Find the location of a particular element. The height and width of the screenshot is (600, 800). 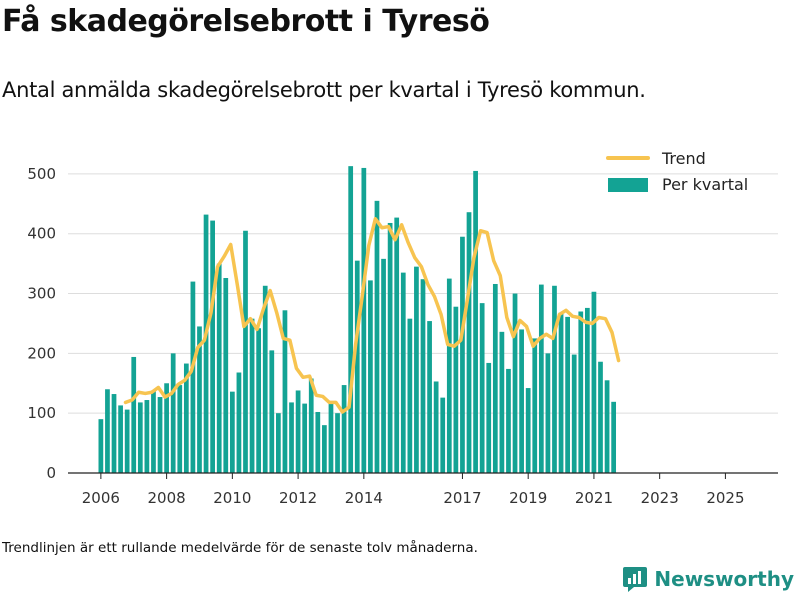

x-axis: 2006 2008 2010 2012 2014 2017 2019 2021 2023 2025 is located at coordinates (423, 489).